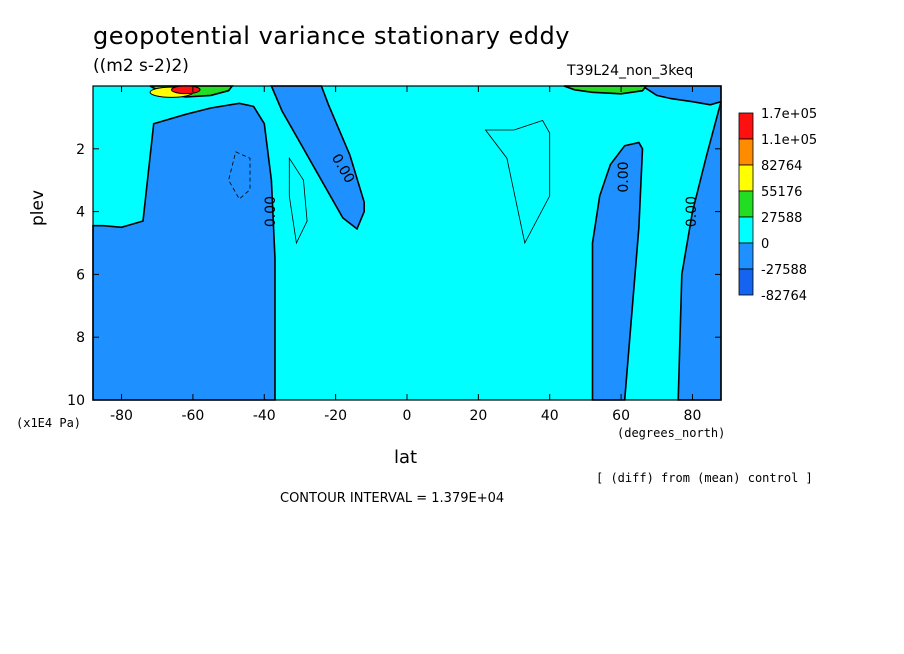  Describe the element at coordinates (789, 114) in the screenshot. I see `colorbar-label: 1.7e+05` at that location.